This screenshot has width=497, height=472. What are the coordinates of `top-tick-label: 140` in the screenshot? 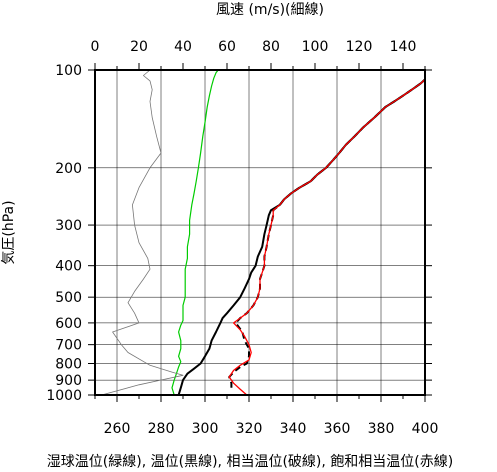 It's located at (403, 47).